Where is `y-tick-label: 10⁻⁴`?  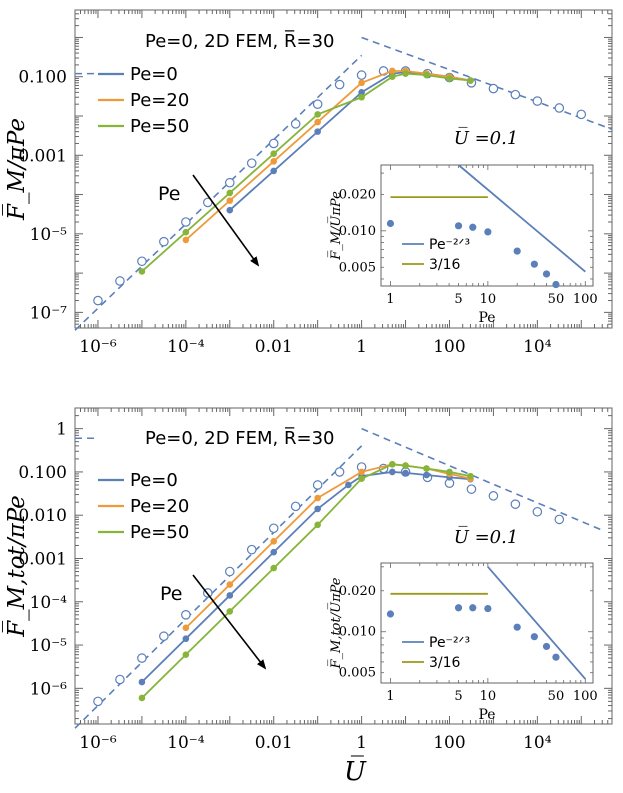 y-tick-label: 10⁻⁴ is located at coordinates (49, 603).